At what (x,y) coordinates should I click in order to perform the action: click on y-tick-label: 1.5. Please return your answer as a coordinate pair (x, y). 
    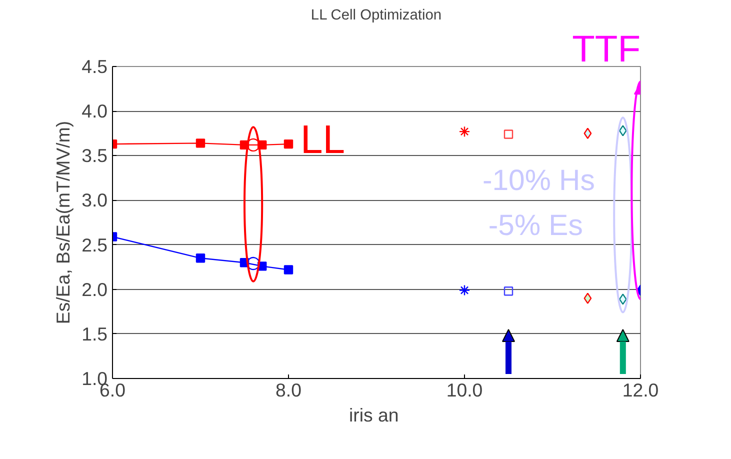
    Looking at the image, I should click on (95, 333).